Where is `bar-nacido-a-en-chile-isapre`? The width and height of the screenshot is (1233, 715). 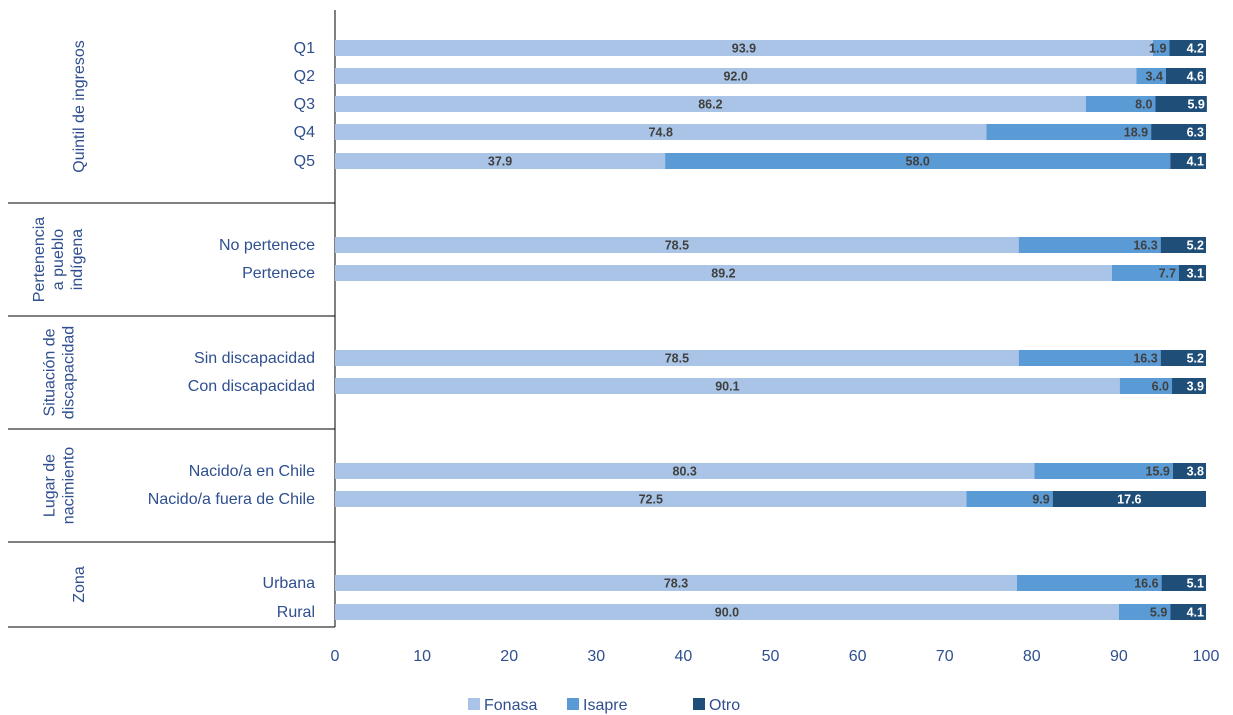
bar-nacido-a-en-chile-isapre is located at coordinates (1103, 471).